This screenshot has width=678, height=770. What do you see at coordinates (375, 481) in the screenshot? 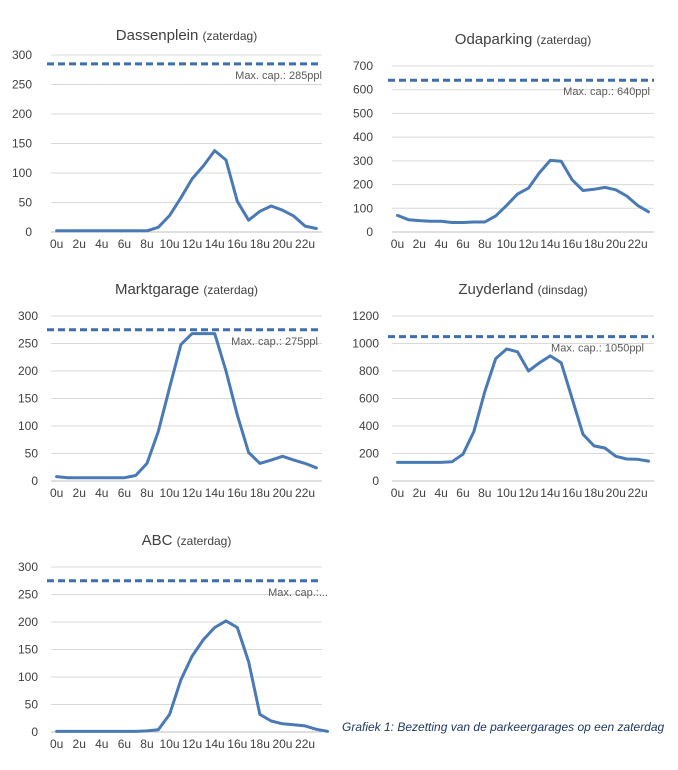
I see `zuyderland-ytick-0: 0` at bounding box center [375, 481].